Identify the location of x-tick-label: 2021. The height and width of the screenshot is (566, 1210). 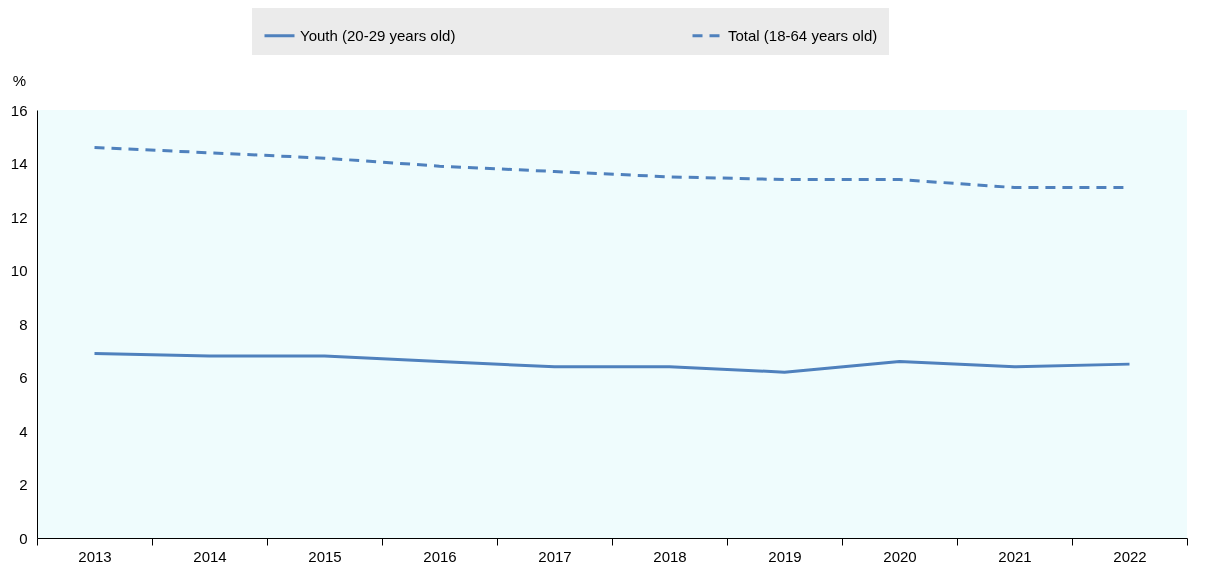
(1015, 556).